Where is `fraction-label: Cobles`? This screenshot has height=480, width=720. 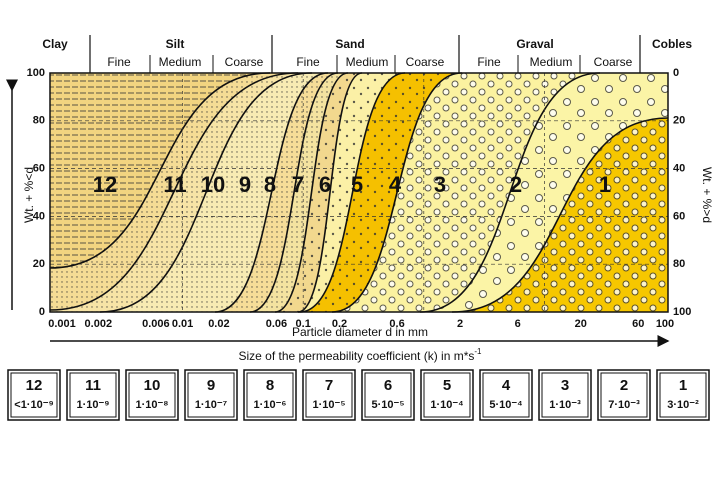 fraction-label: Cobles is located at coordinates (672, 44).